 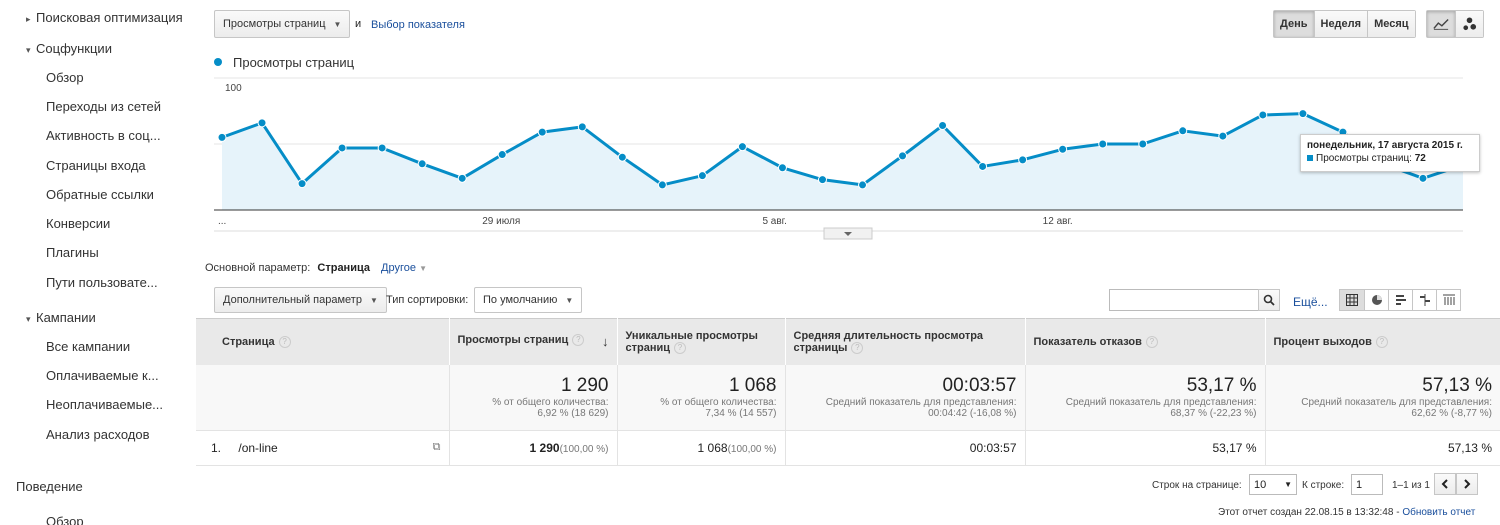 What do you see at coordinates (1367, 484) in the screenshot?
I see `goto-row-input: 1` at bounding box center [1367, 484].